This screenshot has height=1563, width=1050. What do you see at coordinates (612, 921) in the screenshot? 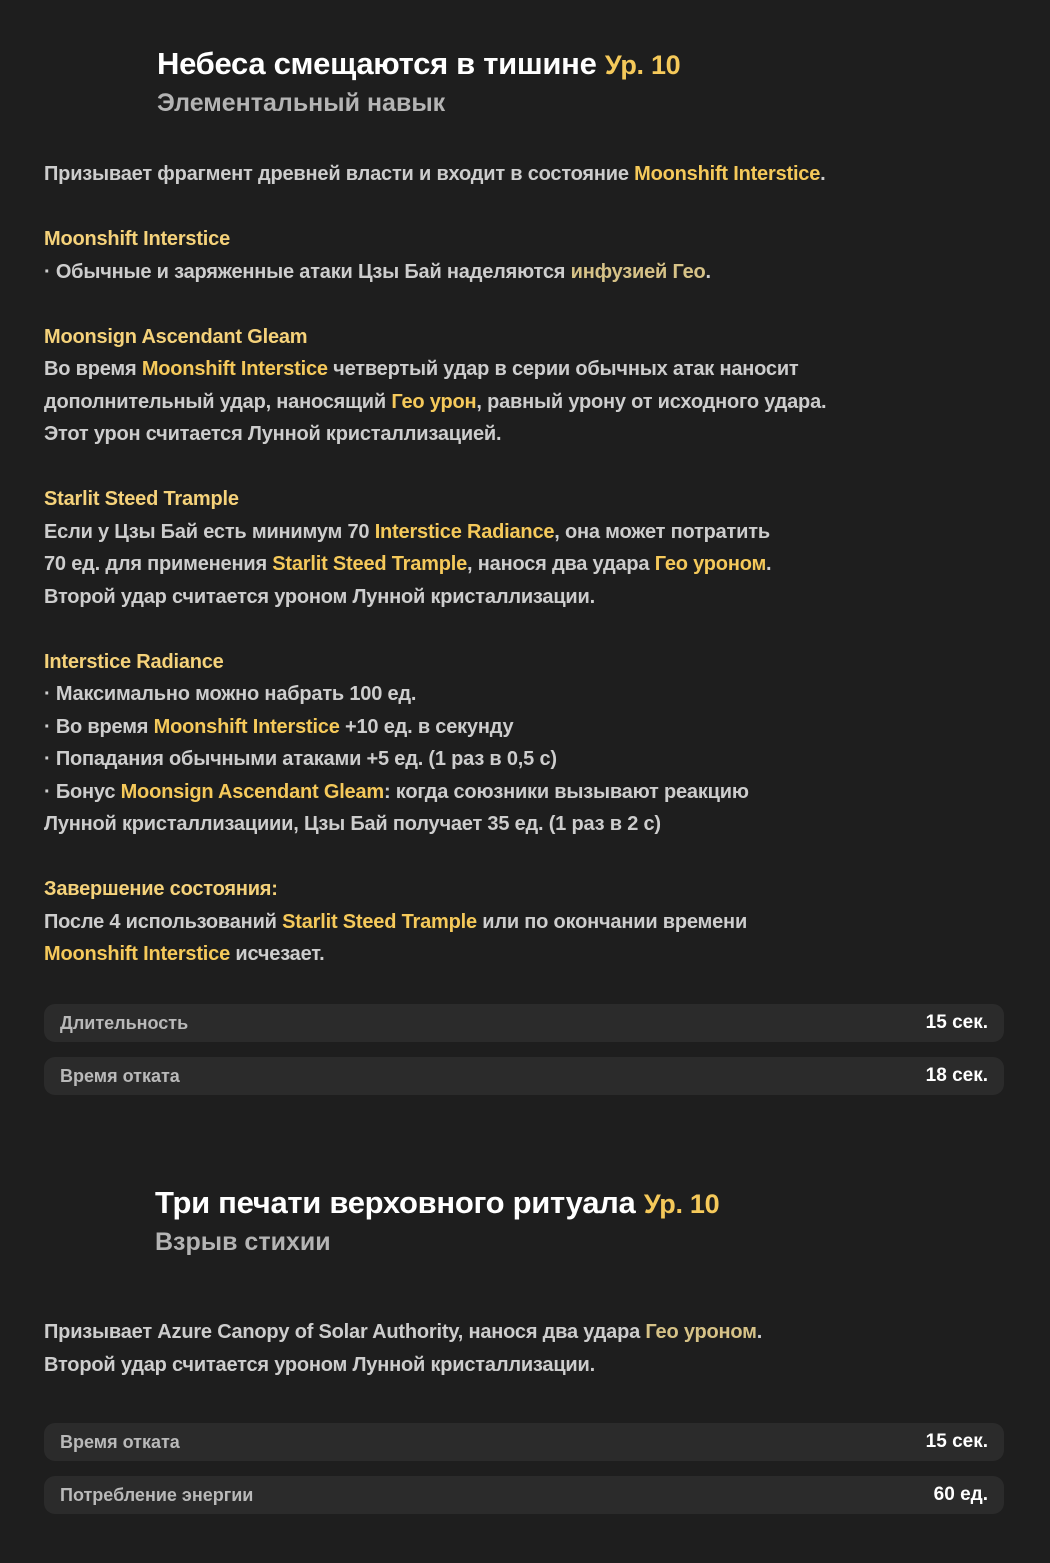
I see `text-segment: или по окончании времени` at bounding box center [612, 921].